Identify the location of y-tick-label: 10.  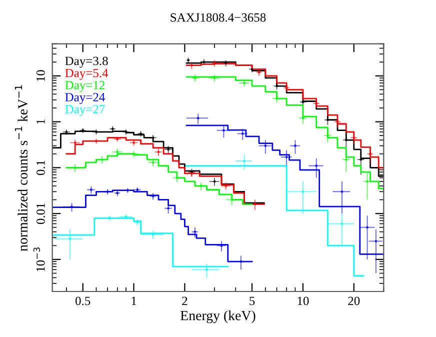
(40, 76).